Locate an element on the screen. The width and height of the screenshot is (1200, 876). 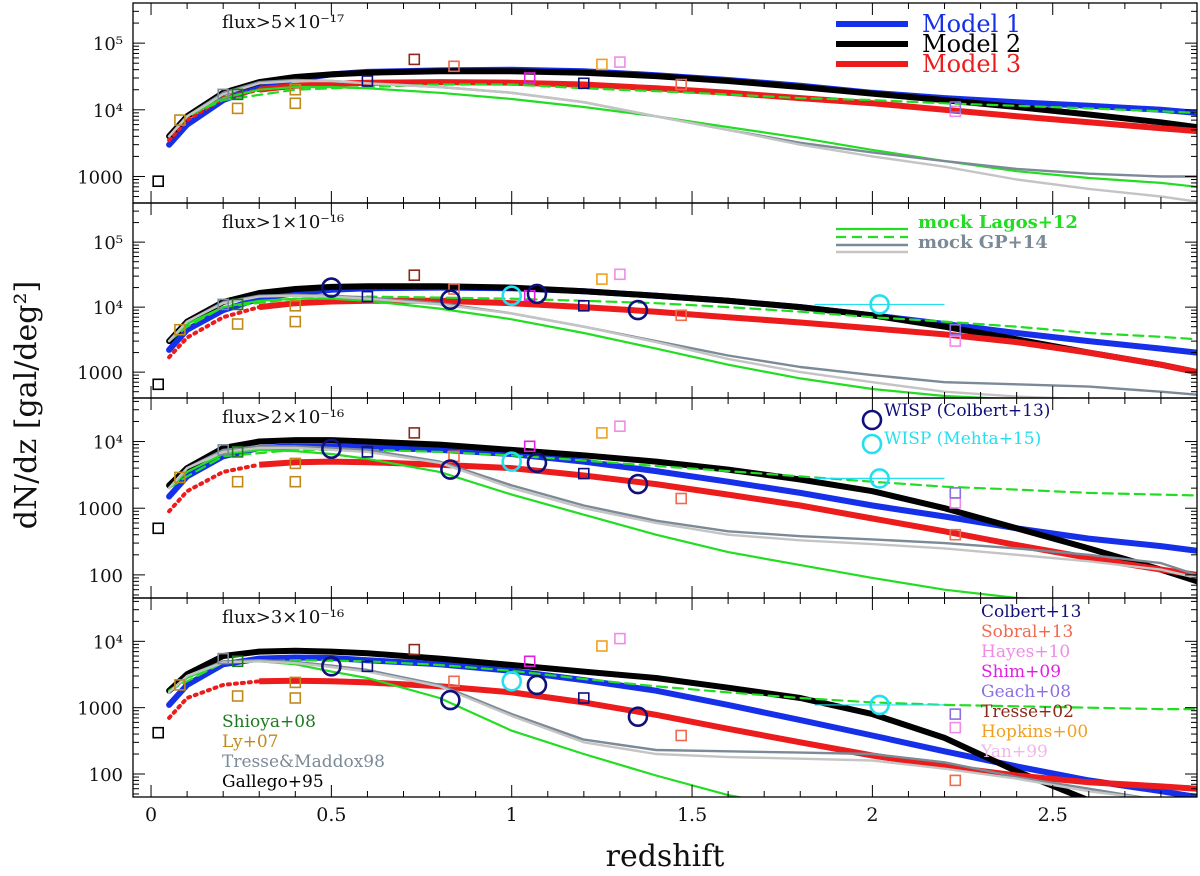
y-tick-label: 10⁵ is located at coordinates (108, 44).